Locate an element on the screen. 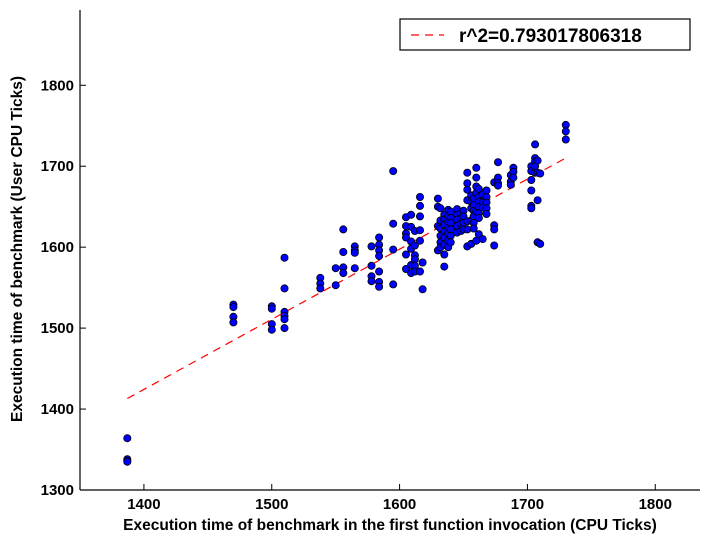 The height and width of the screenshot is (542, 710). legend-box is located at coordinates (545, 34).